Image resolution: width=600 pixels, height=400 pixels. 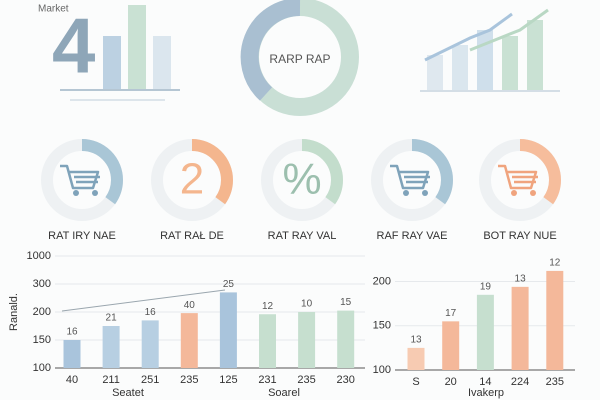 What do you see at coordinates (299, 59) in the screenshot?
I see `donut-label: RARP RAP` at bounding box center [299, 59].